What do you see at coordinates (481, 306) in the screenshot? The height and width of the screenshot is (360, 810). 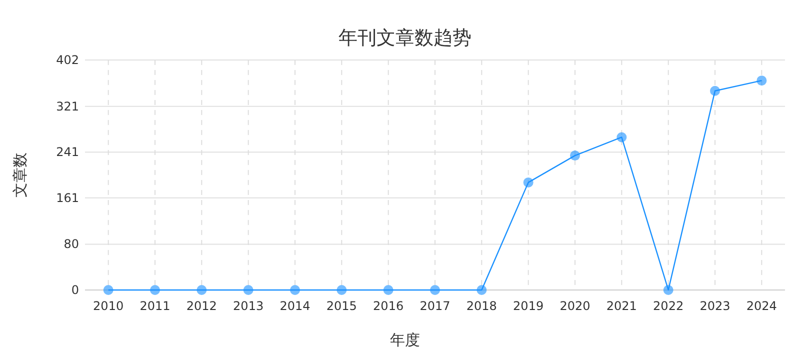 I see `x-tick-label: 2018` at bounding box center [481, 306].